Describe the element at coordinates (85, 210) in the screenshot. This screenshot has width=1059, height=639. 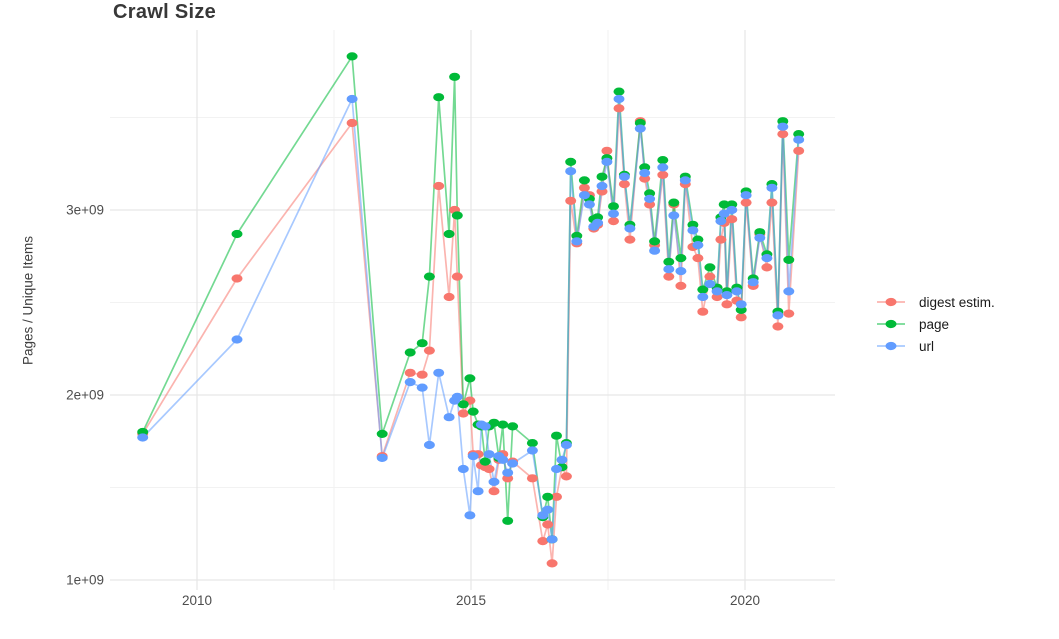
I see `y-tick-label: 3e+09` at that location.